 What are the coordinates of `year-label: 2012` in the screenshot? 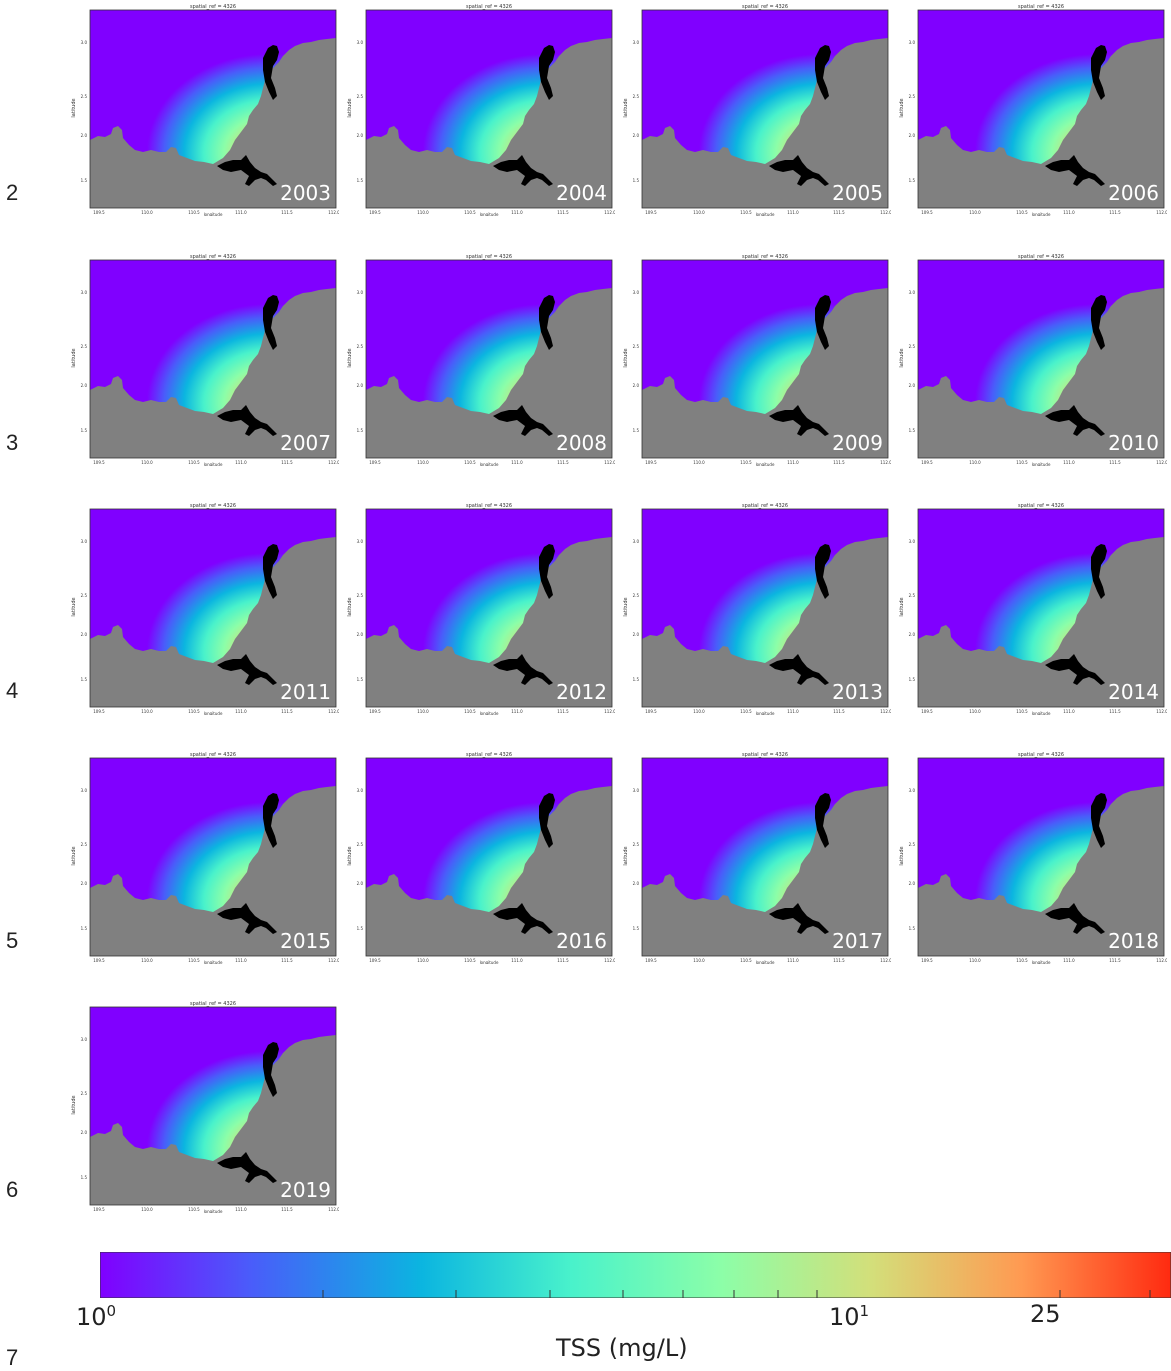 It's located at (581, 692).